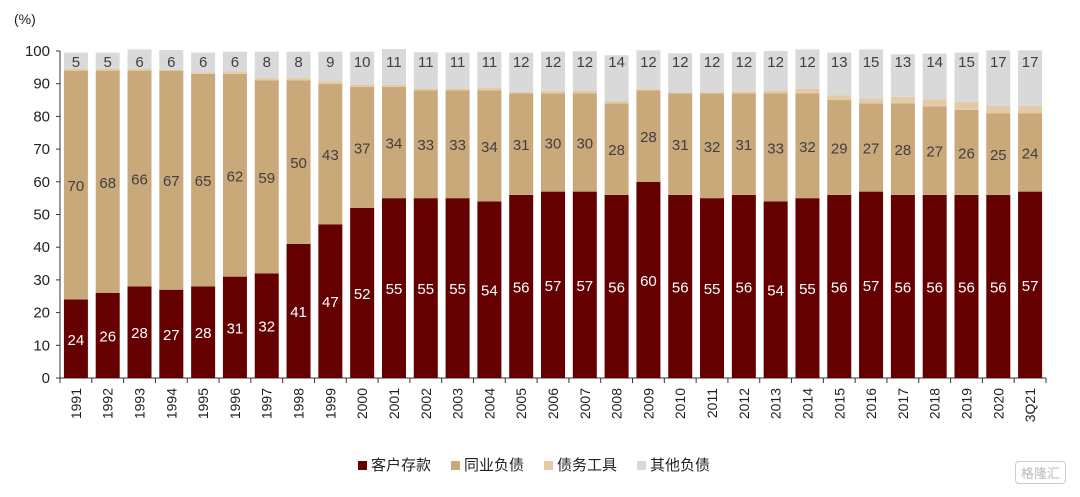 This screenshot has width=1080, height=497. Describe the element at coordinates (617, 403) in the screenshot. I see `x-tick-label: 2008` at that location.